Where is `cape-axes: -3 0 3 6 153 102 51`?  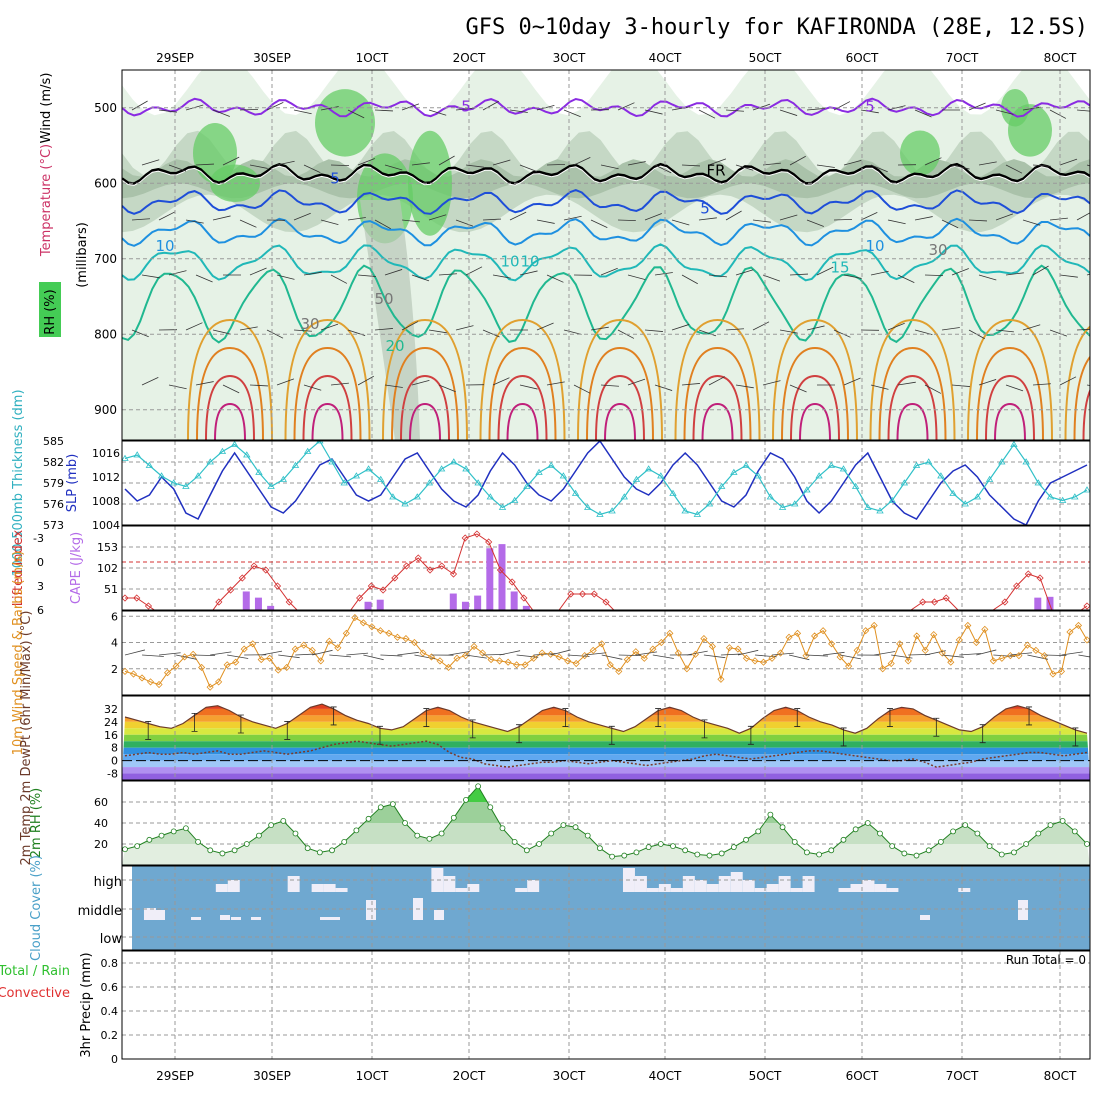 cape-axes: -3 0 3 6 153 102 51 is located at coordinates (75, 574).